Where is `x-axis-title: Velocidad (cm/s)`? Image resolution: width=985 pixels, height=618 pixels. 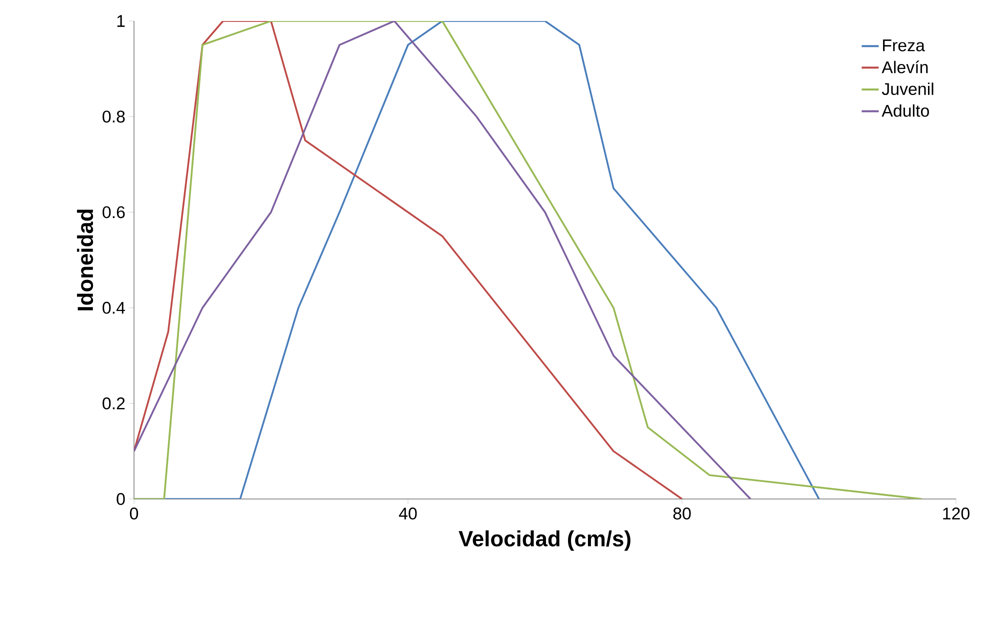
x-axis-title: Velocidad (cm/s) is located at coordinates (544, 540).